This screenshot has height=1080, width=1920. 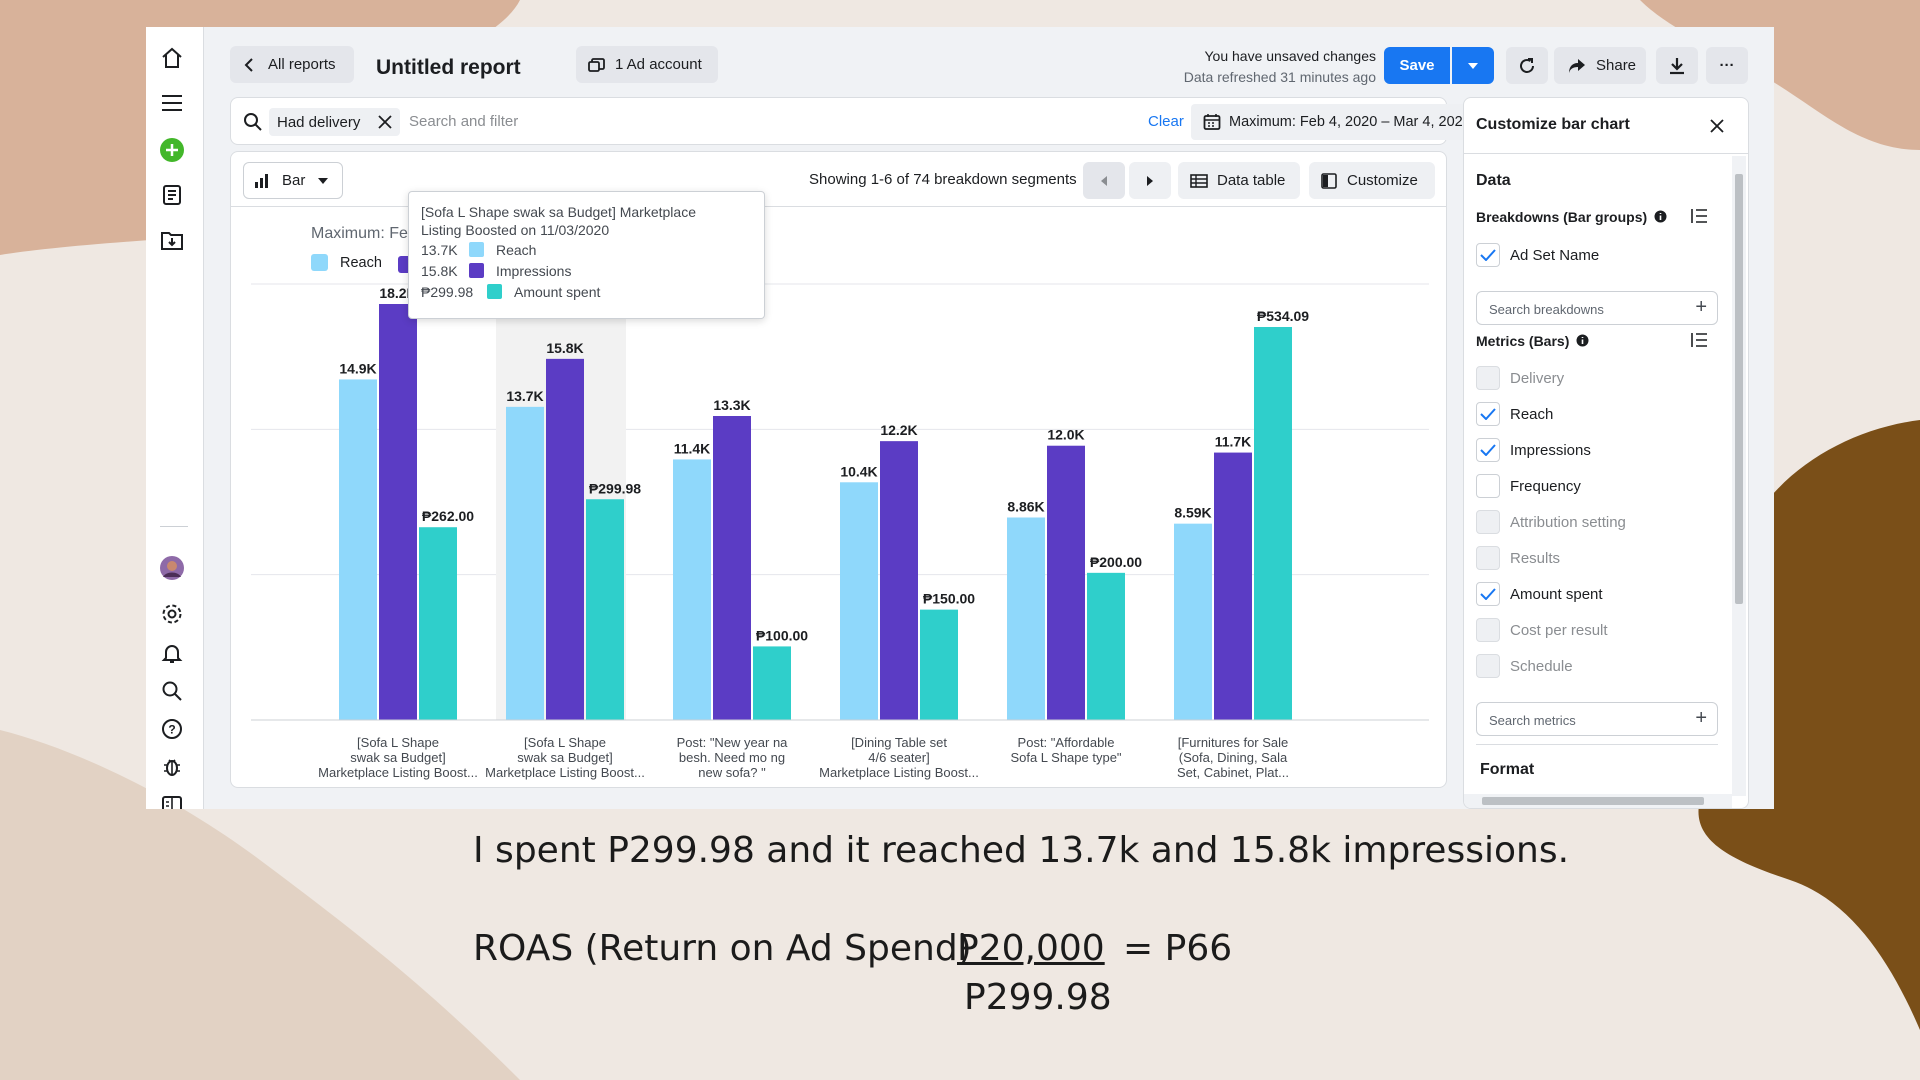 What do you see at coordinates (1417, 65) in the screenshot?
I see `save-button: Save` at bounding box center [1417, 65].